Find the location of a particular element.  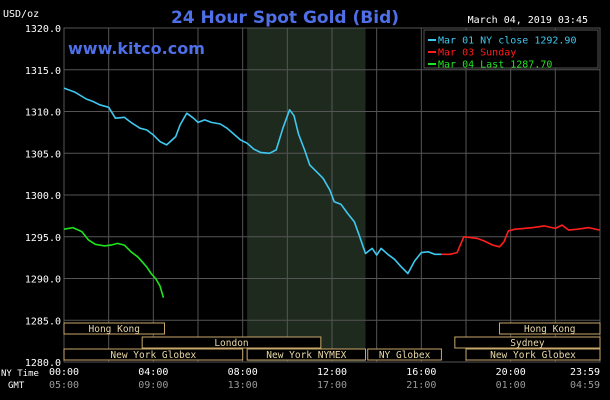

session-label: Sydney is located at coordinates (527, 343).